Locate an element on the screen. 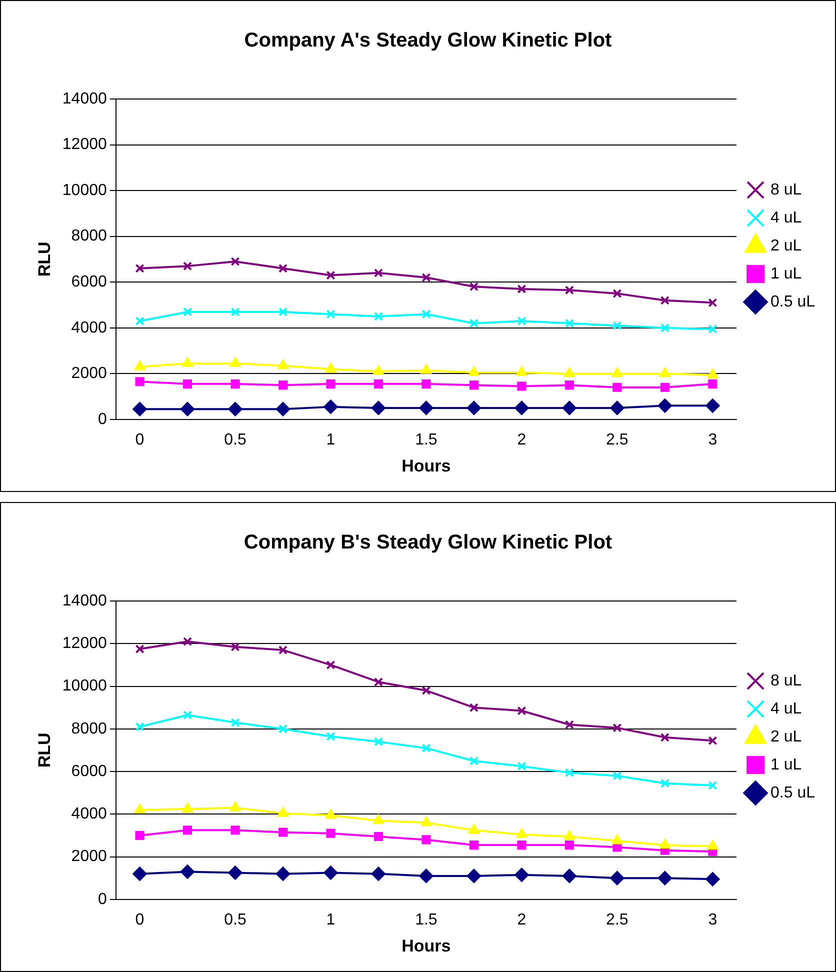  x-tick-label: 1 is located at coordinates (331, 919).